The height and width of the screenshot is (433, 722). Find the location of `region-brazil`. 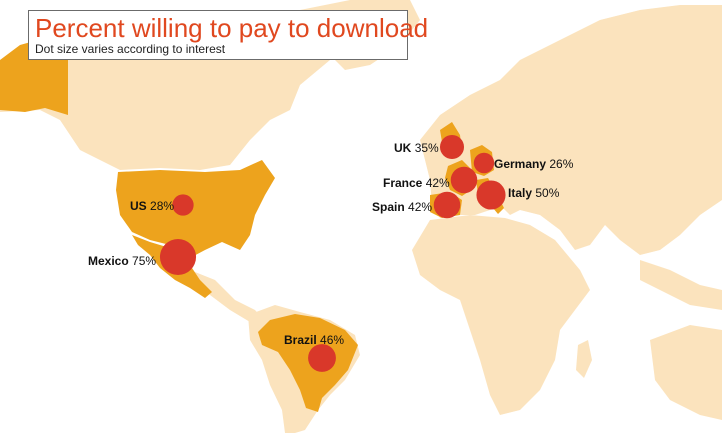

region-brazil is located at coordinates (308, 363).